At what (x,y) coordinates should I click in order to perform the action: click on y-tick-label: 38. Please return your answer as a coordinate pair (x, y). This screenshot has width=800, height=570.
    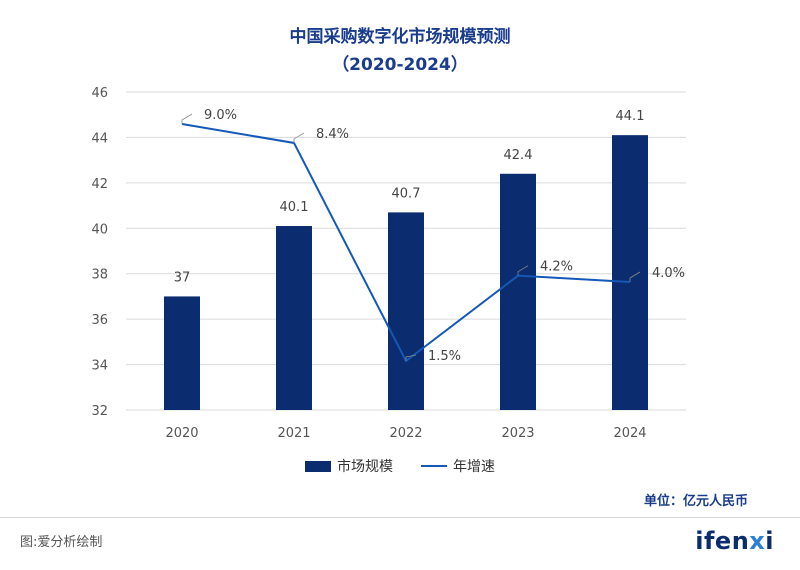
    Looking at the image, I should click on (99, 275).